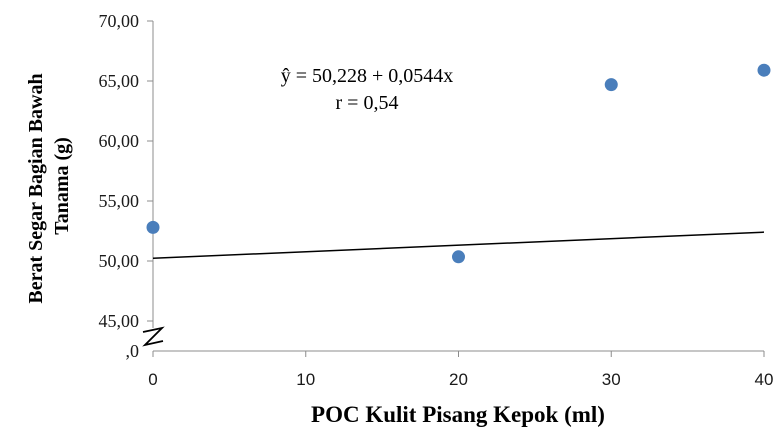 This screenshot has width=779, height=434. Describe the element at coordinates (764, 379) in the screenshot. I see `x-tick-label: 40` at that location.